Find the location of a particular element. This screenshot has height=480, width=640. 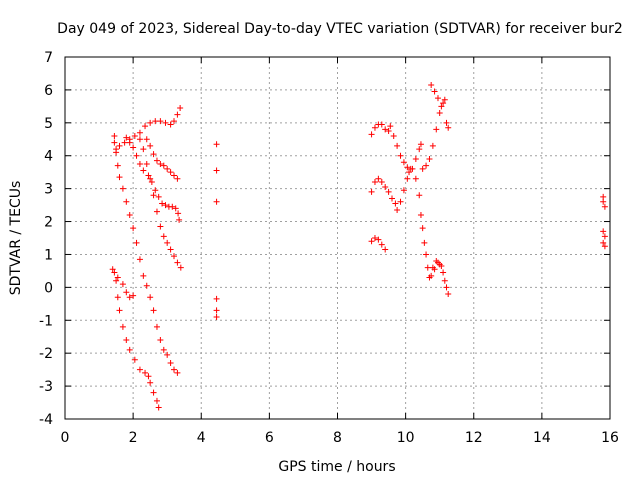

x-tick-label: 2 is located at coordinates (133, 438).